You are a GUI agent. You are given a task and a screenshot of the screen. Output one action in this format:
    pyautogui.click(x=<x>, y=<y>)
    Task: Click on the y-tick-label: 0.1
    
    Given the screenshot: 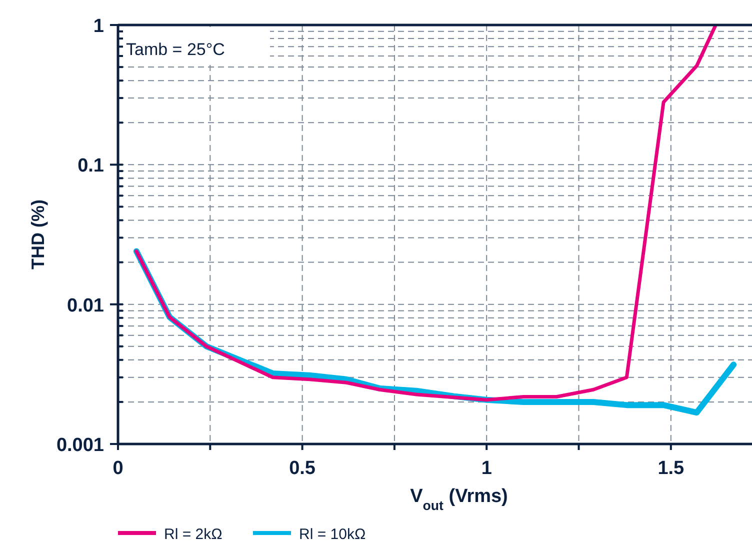 What is the action you would take?
    pyautogui.click(x=91, y=166)
    